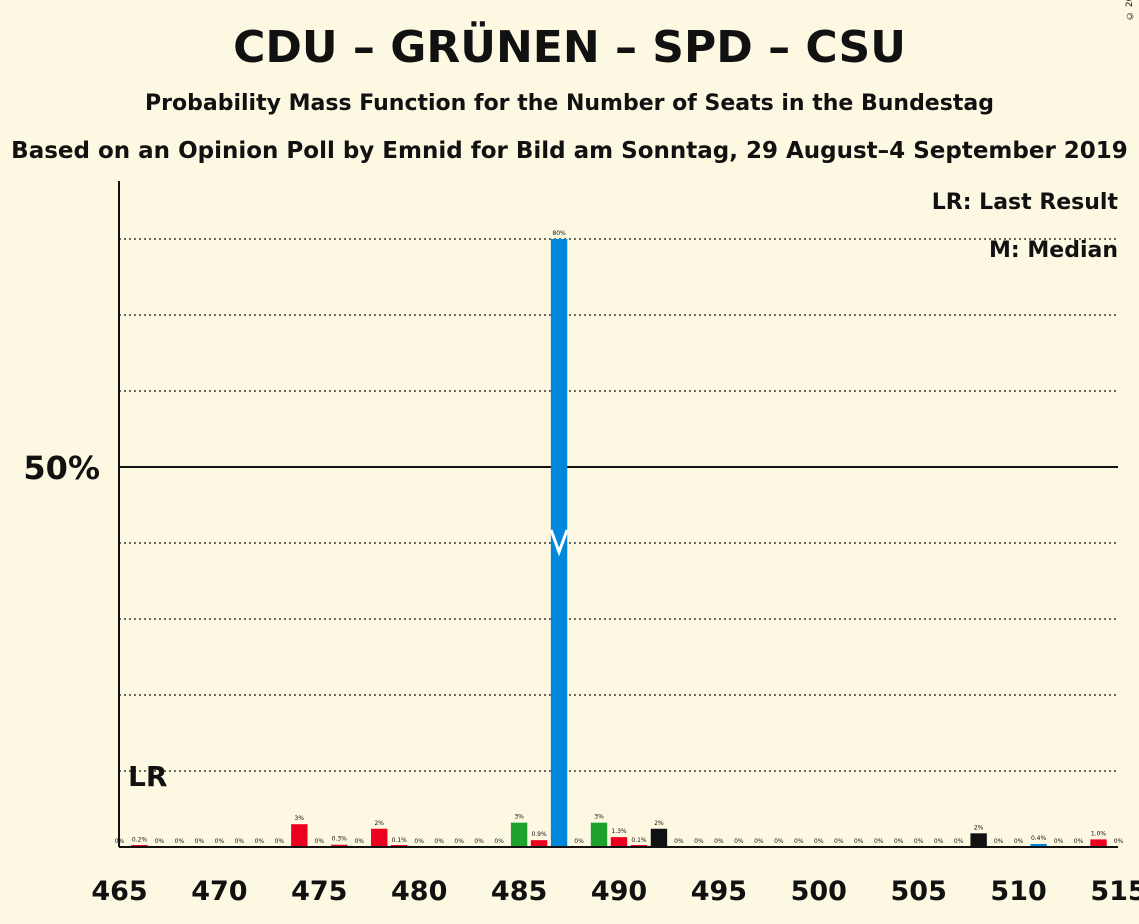 The height and width of the screenshot is (924, 1139). What do you see at coordinates (180, 841) in the screenshot?
I see `bar-label-469: 0%` at bounding box center [180, 841].